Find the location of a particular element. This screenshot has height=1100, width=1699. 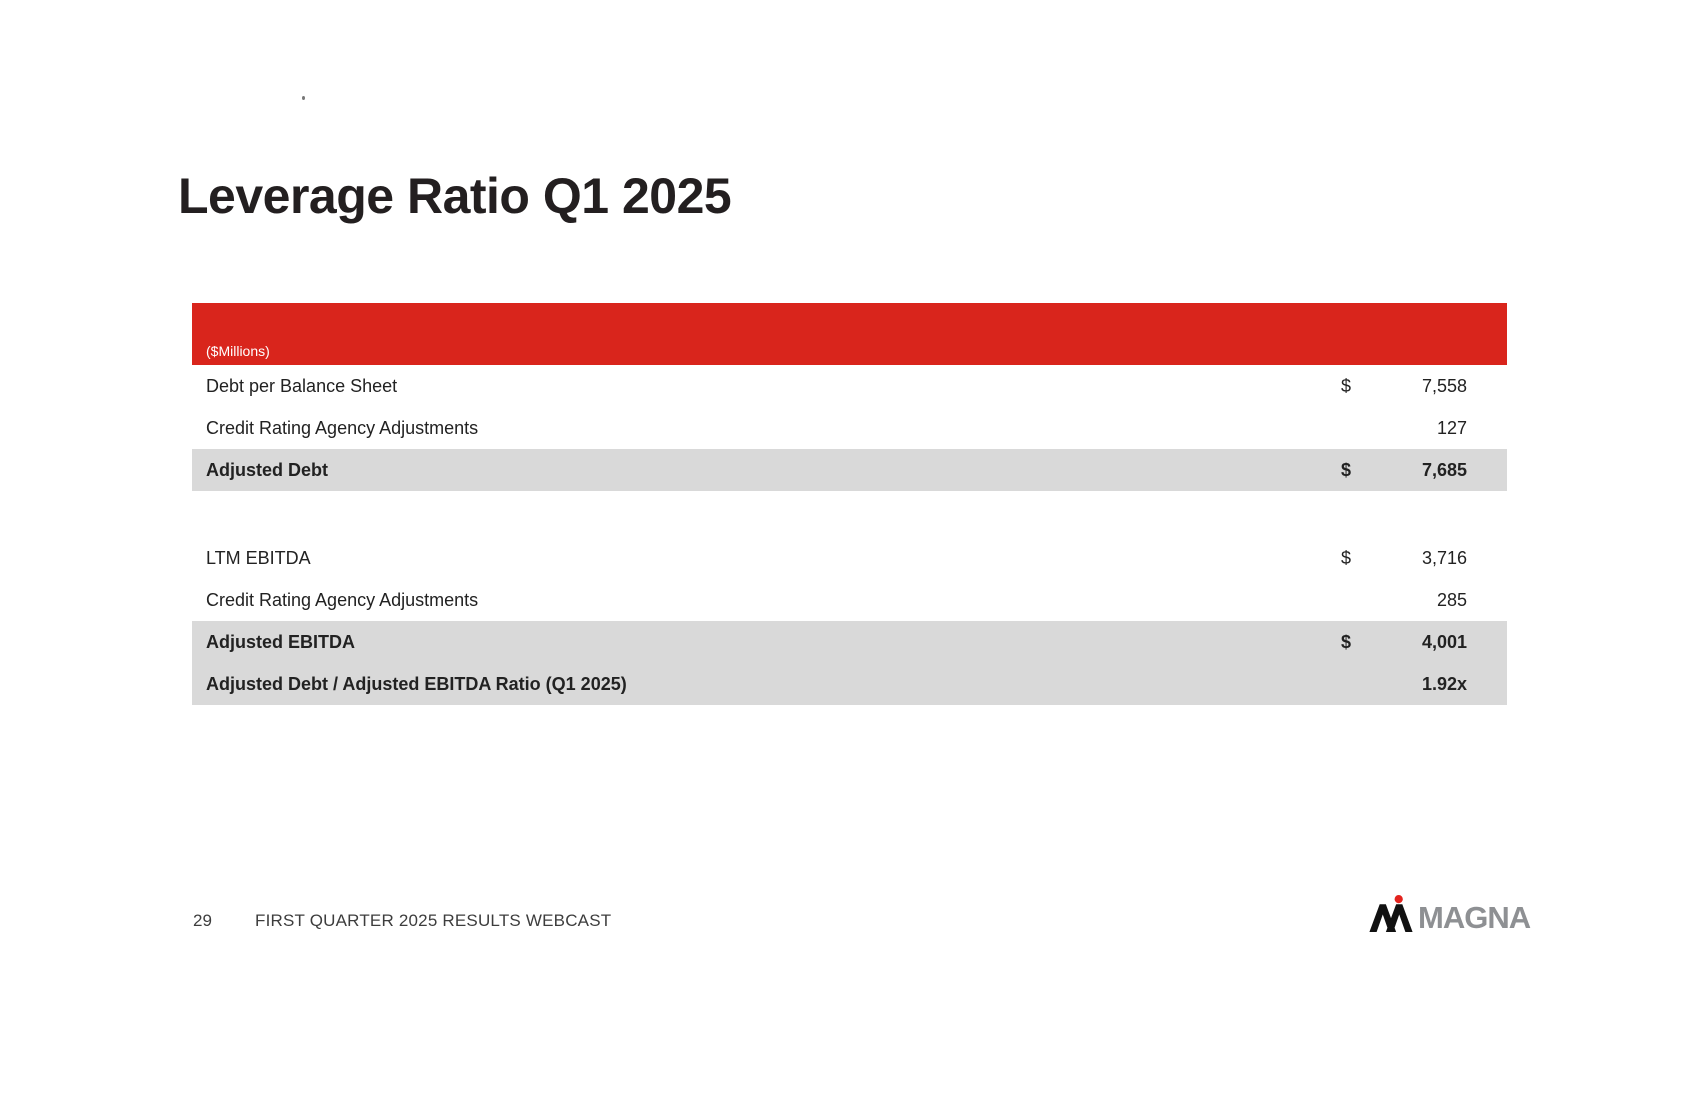

row-value-cell: 1.92x is located at coordinates (1404, 684).